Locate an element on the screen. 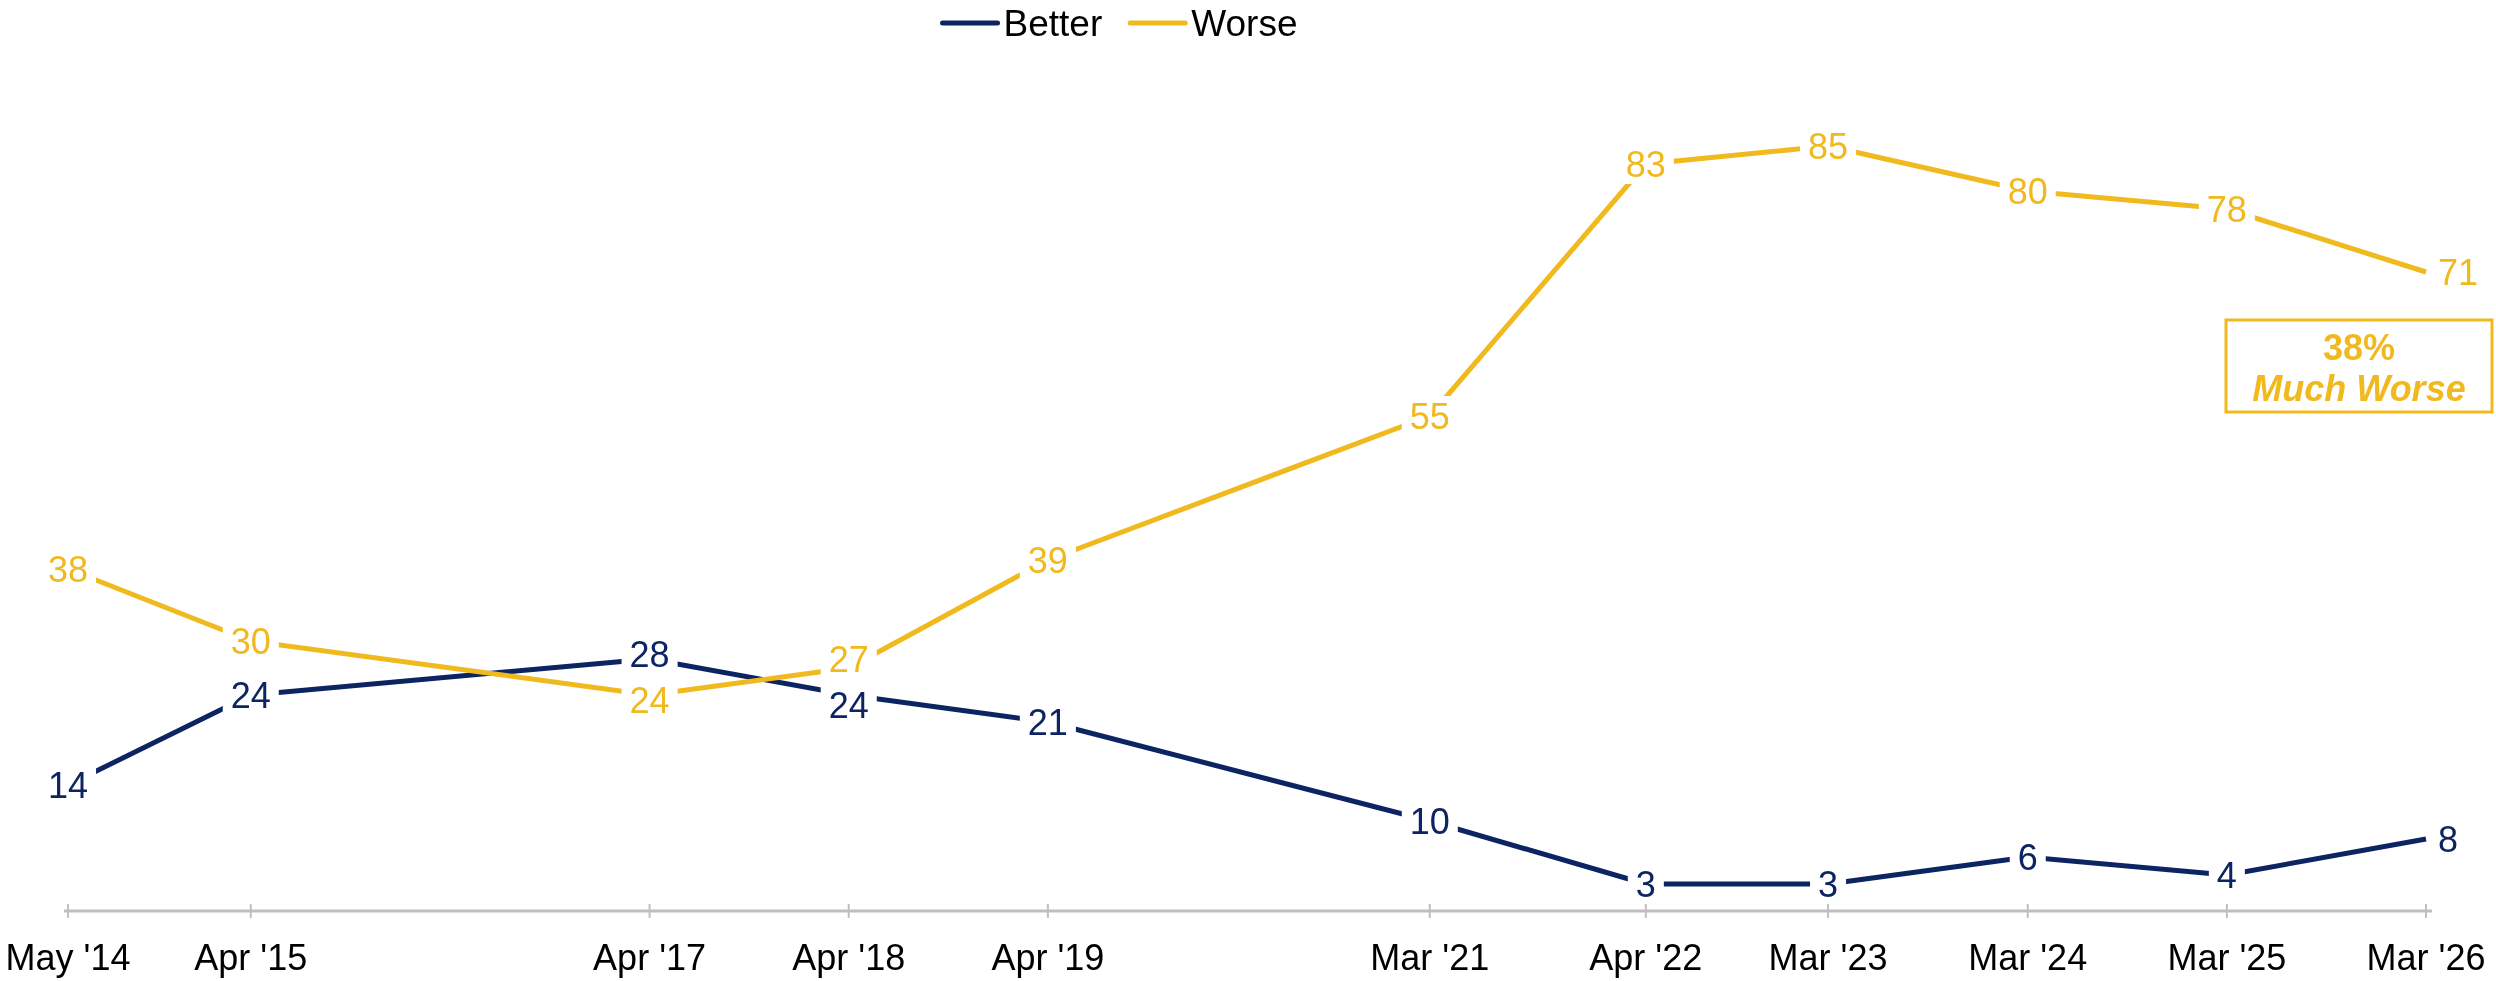 The width and height of the screenshot is (2496, 981). annotation: 38% Much Worse is located at coordinates (2359, 368).